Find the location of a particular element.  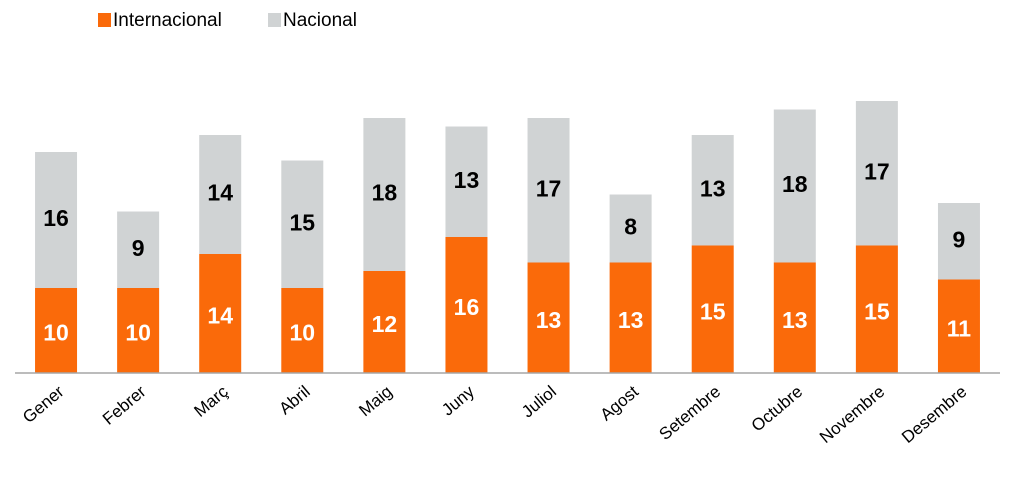

x-tick-label: Octubre is located at coordinates (777, 408).